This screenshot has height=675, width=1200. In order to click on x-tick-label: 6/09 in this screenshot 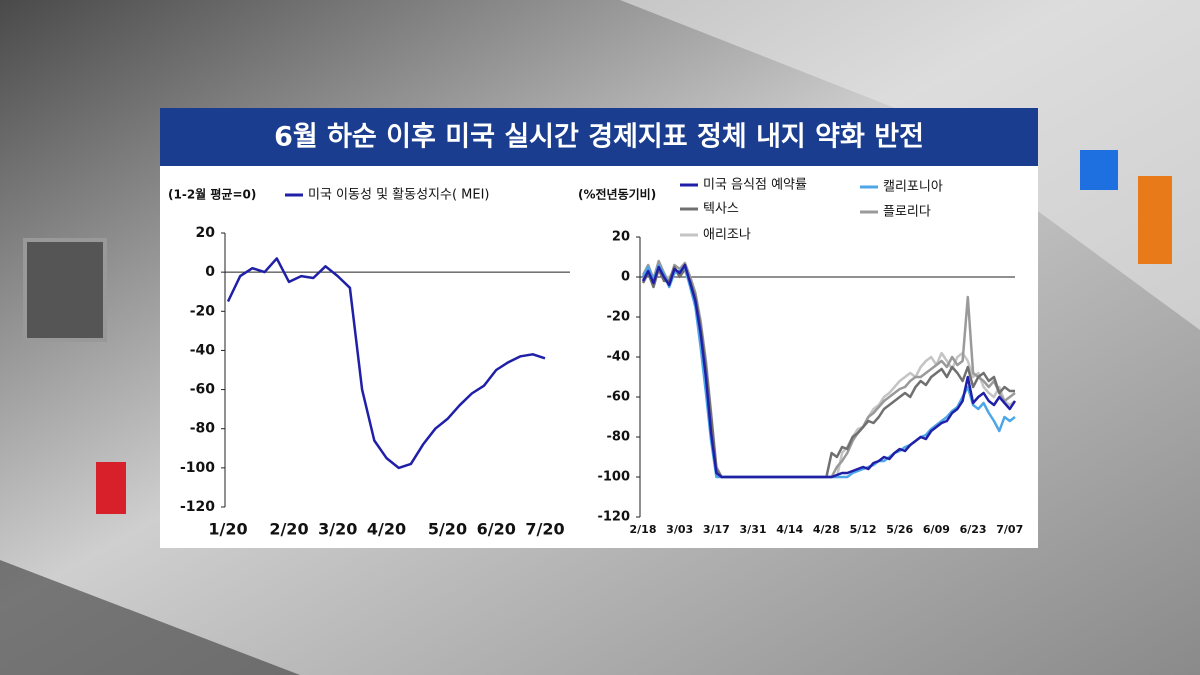, I will do `click(936, 529)`.